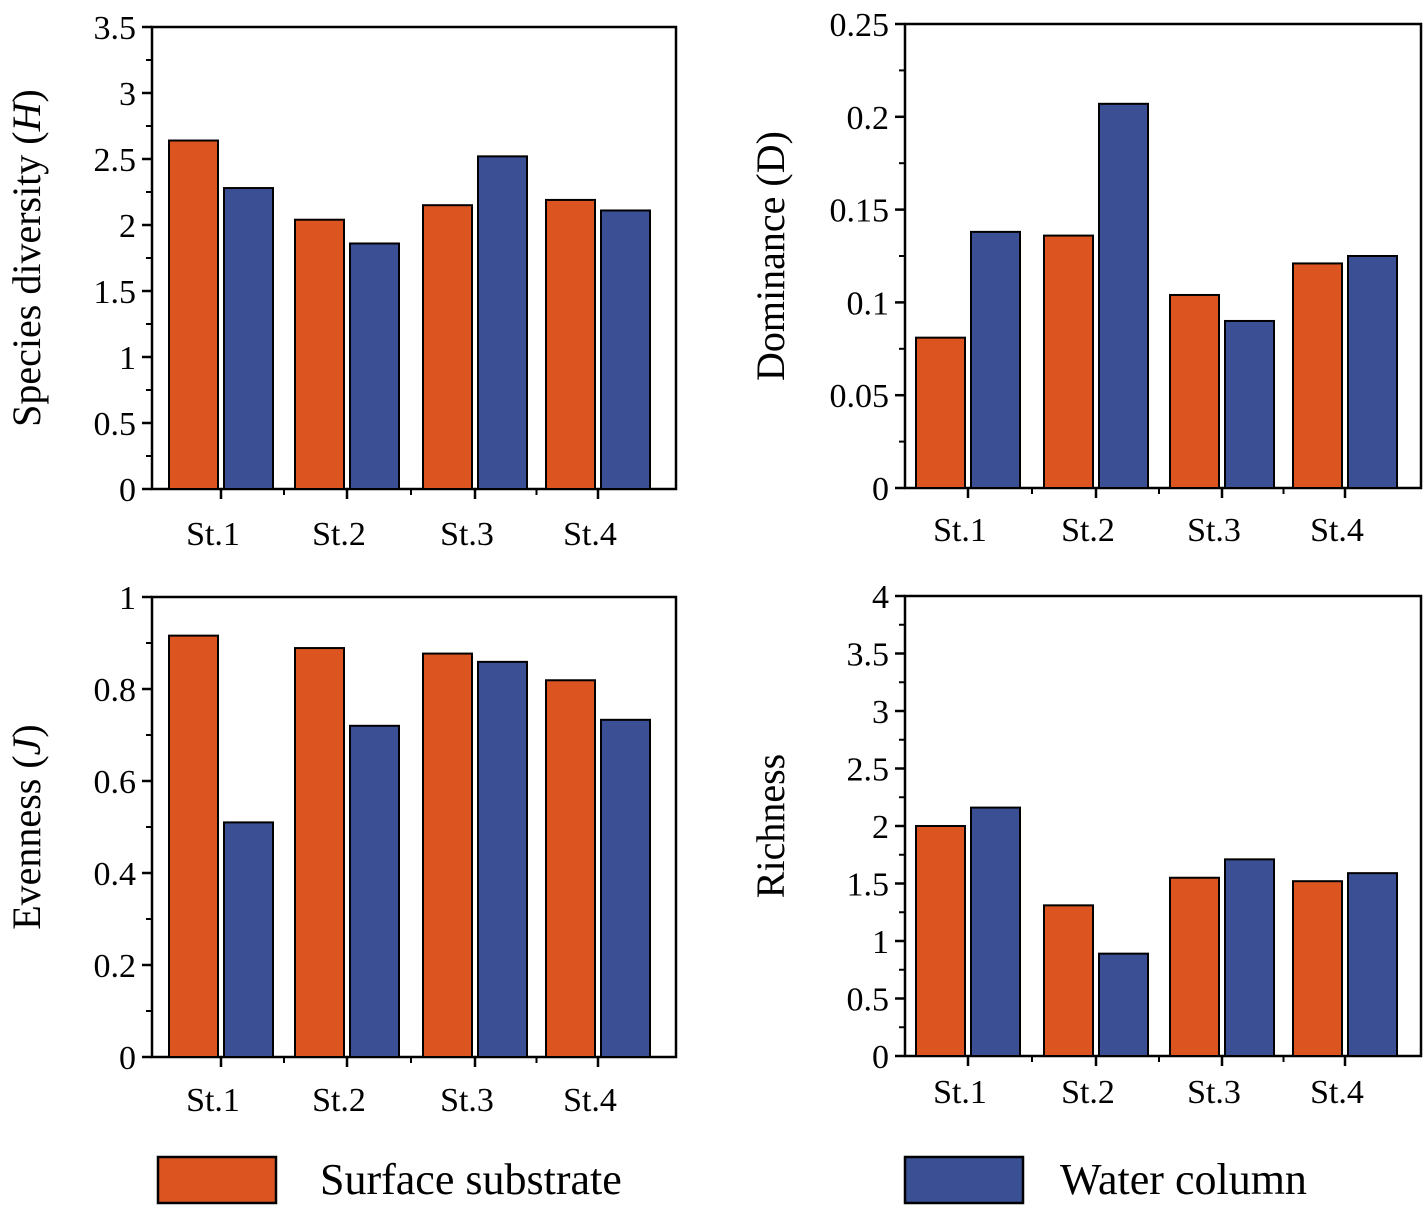 The image size is (1425, 1208). I want to click on y-axis-title: Species diversity (H), so click(26, 258).